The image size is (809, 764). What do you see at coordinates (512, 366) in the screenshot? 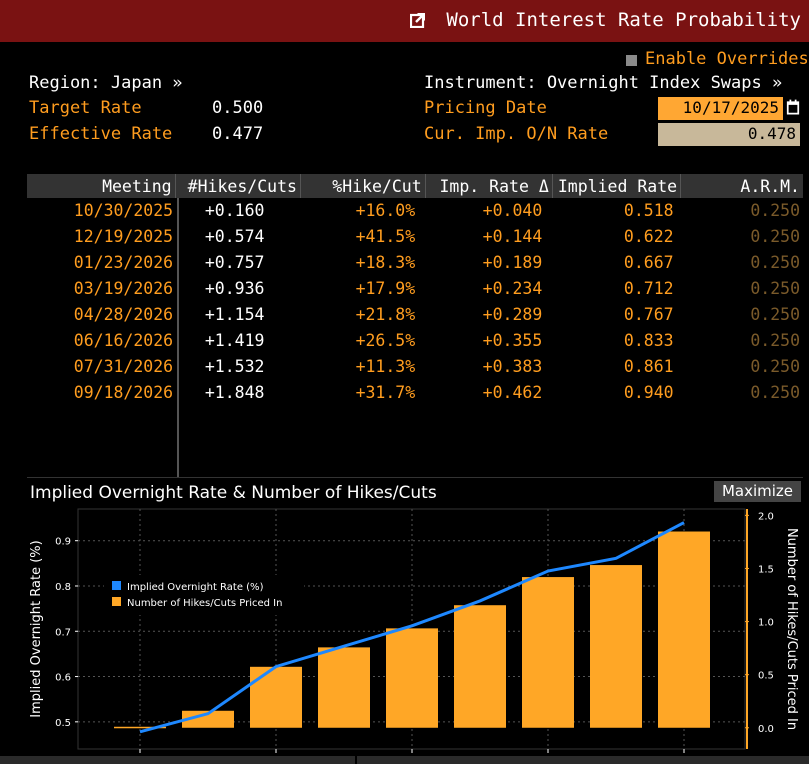
I see `cell-imp-rate-delta: +0.383` at bounding box center [512, 366].